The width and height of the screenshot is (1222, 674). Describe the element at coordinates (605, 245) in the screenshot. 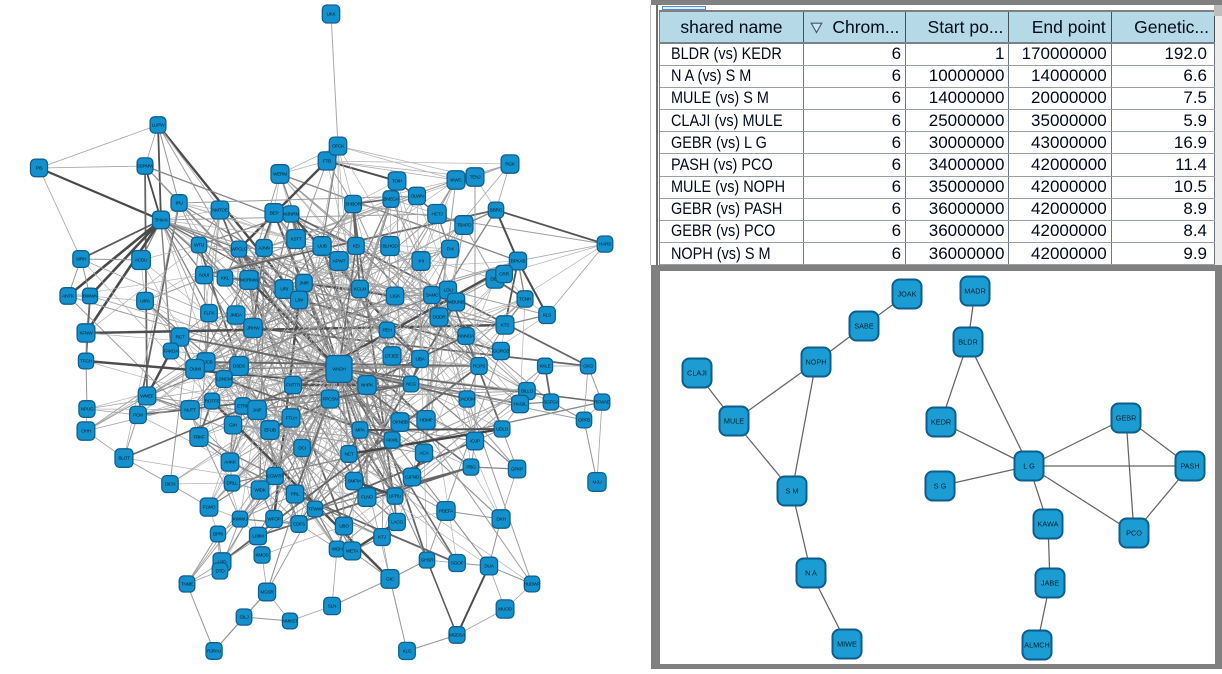

I see `svg-text: HARS` at that location.